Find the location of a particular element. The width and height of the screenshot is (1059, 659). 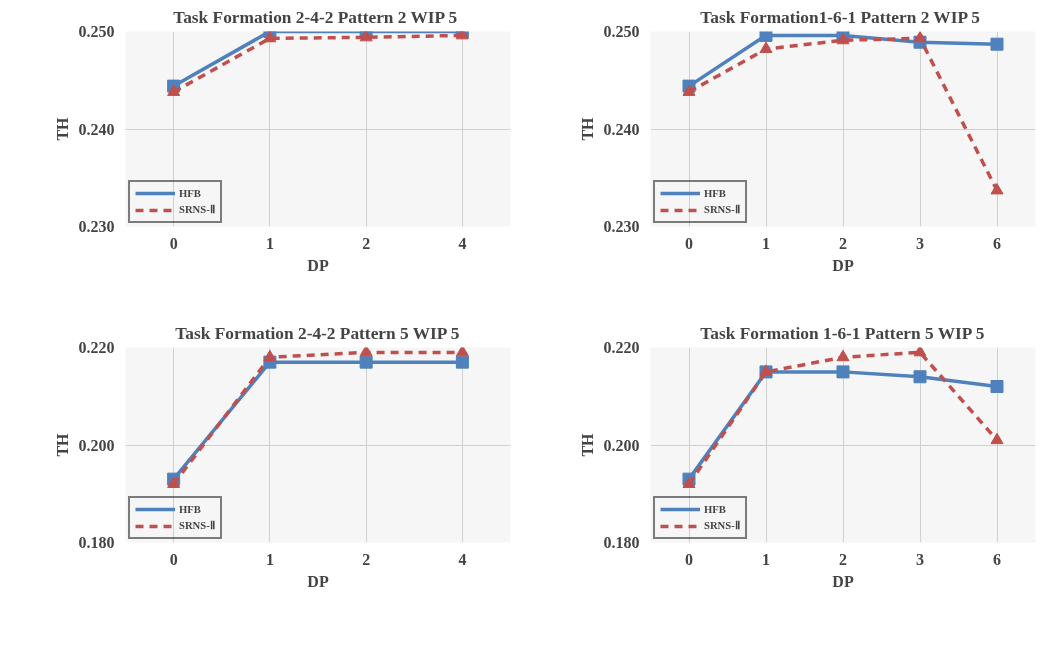

chart-title: Task Formation1-6-1 Pattern 2 WIP 5 is located at coordinates (840, 17).